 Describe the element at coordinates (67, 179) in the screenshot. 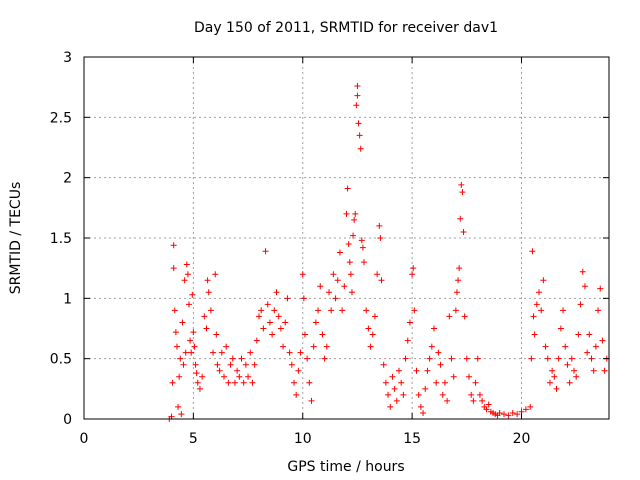

I see `y-tick-label: 2` at that location.